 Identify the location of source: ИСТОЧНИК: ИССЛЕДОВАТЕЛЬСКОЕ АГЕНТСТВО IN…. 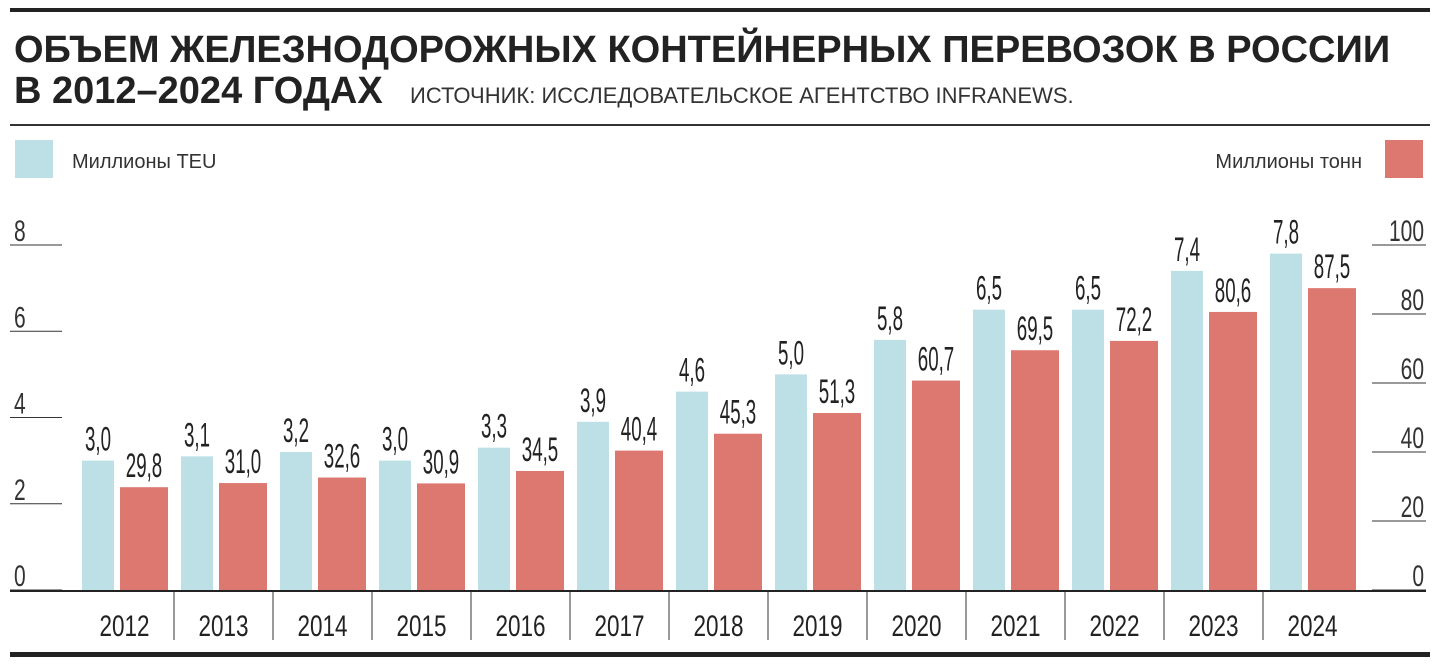
(742, 95).